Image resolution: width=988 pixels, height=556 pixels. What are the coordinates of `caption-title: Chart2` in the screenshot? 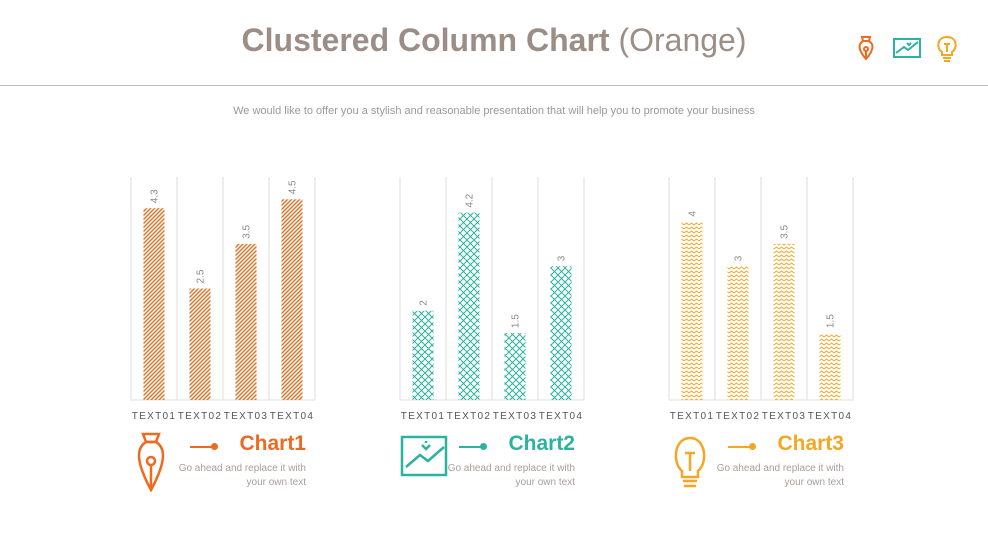 It's located at (541, 443).